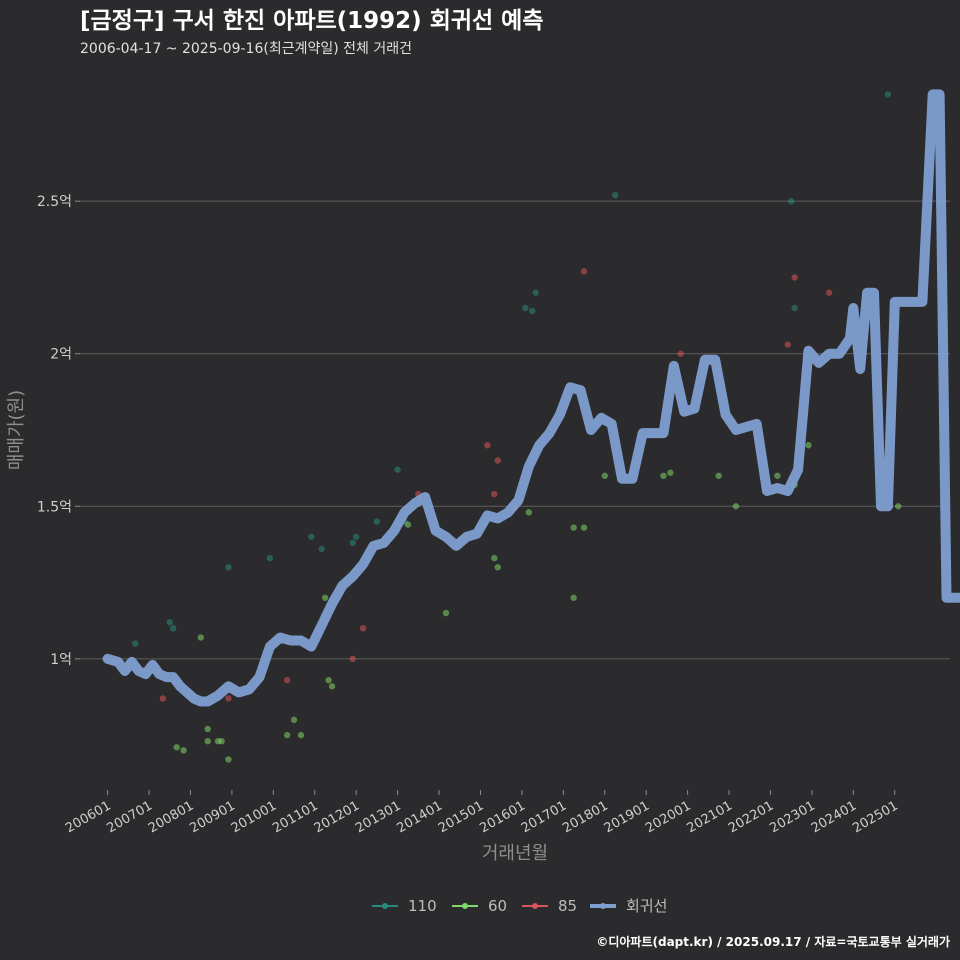 The image size is (960, 960). What do you see at coordinates (54, 202) in the screenshot?
I see `y-tick-label: 2.5억` at bounding box center [54, 202].